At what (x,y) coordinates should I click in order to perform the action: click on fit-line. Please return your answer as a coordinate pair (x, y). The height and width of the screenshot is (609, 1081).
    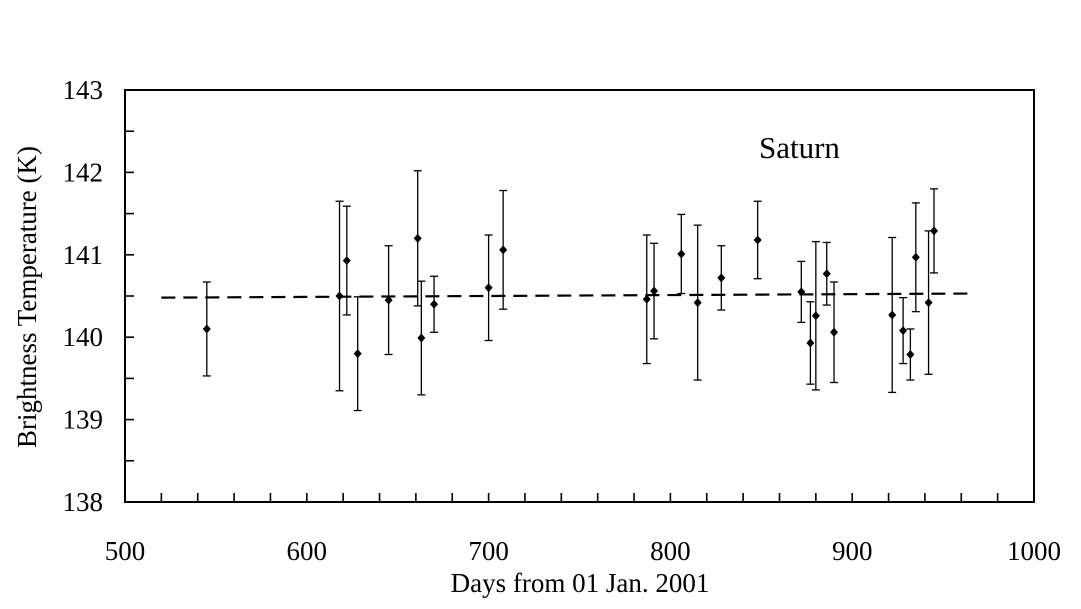
    Looking at the image, I should click on (568, 295).